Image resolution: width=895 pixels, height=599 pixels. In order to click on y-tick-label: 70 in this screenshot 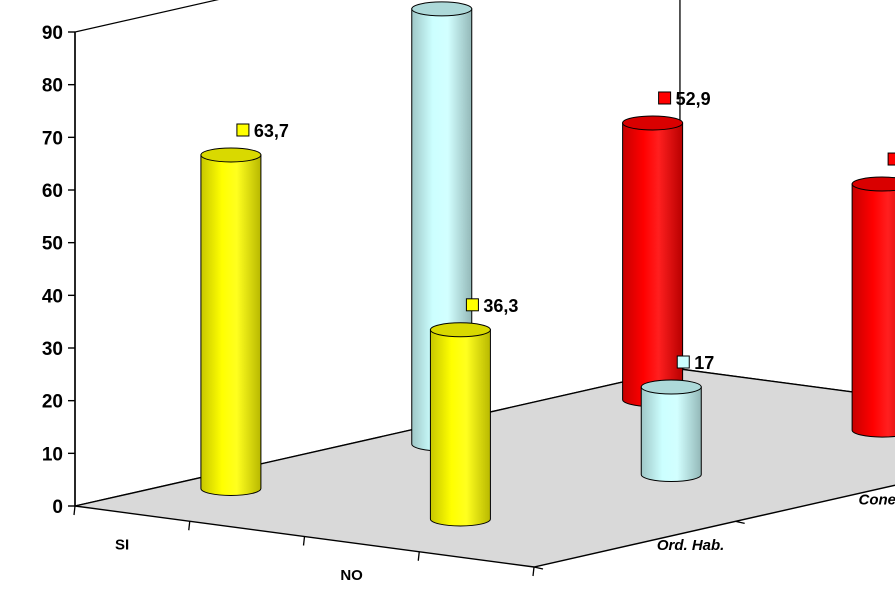, I will do `click(52, 138)`.